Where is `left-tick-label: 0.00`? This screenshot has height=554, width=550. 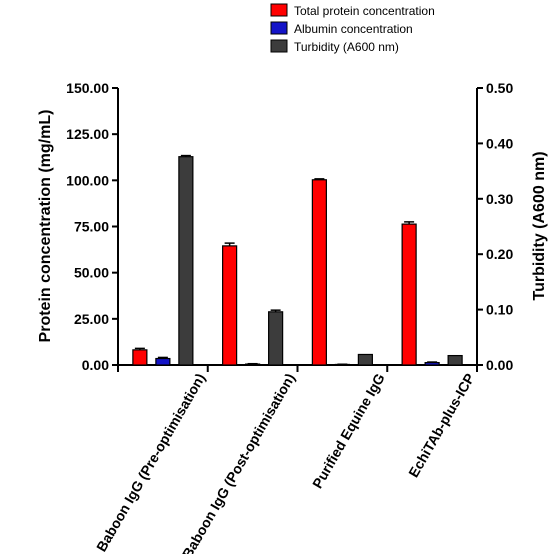
left-tick-label: 0.00 is located at coordinates (95, 365).